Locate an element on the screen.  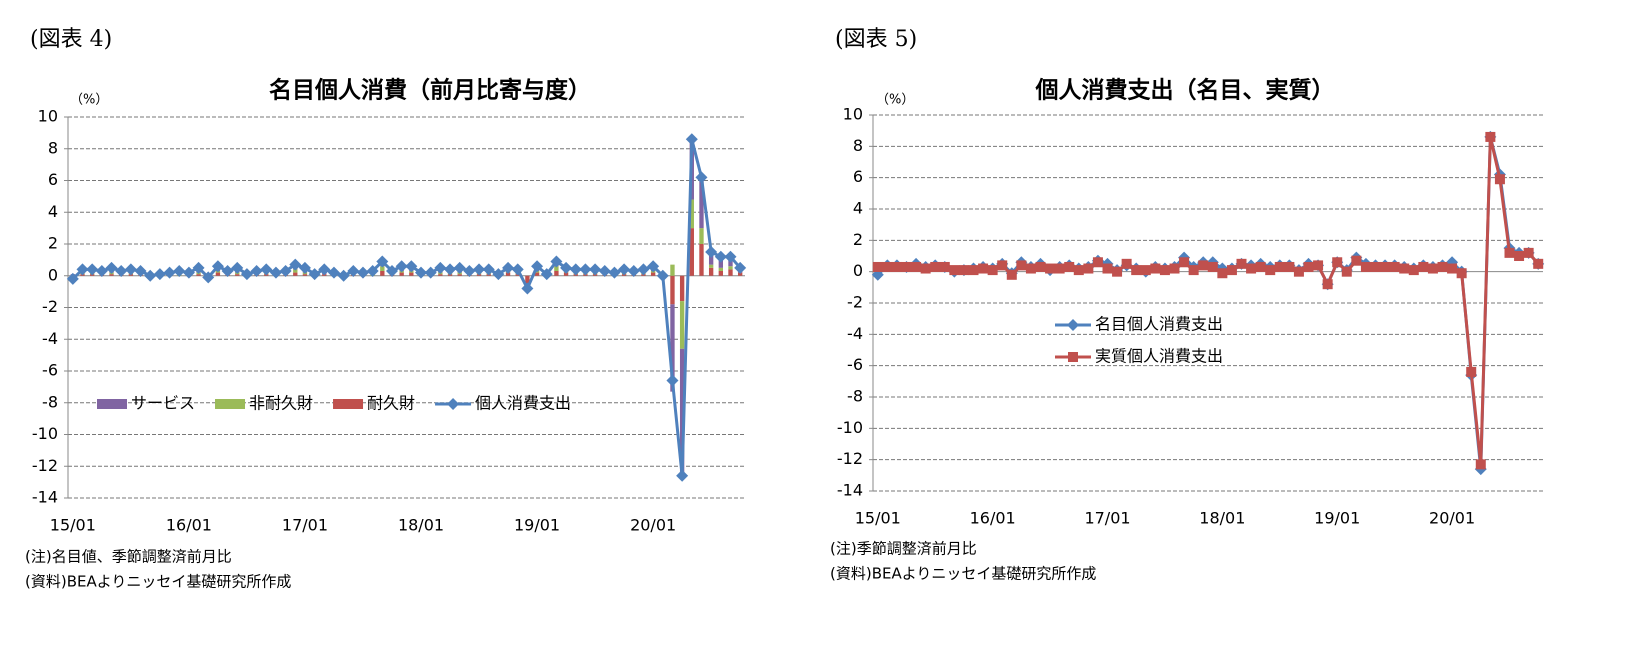
source: (資料)BEAよりニッセイ基礎研究所作成 is located at coordinates (963, 574).